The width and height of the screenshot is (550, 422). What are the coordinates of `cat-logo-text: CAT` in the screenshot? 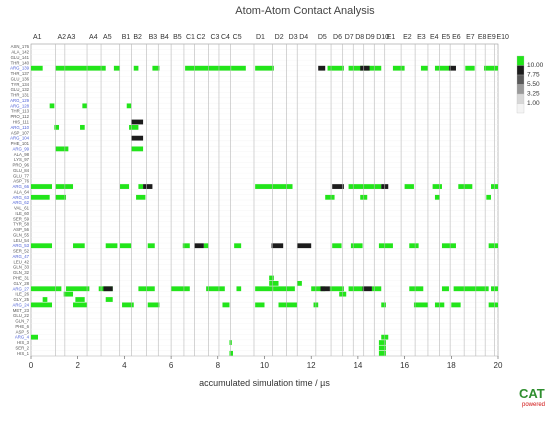 It's located at (532, 393).